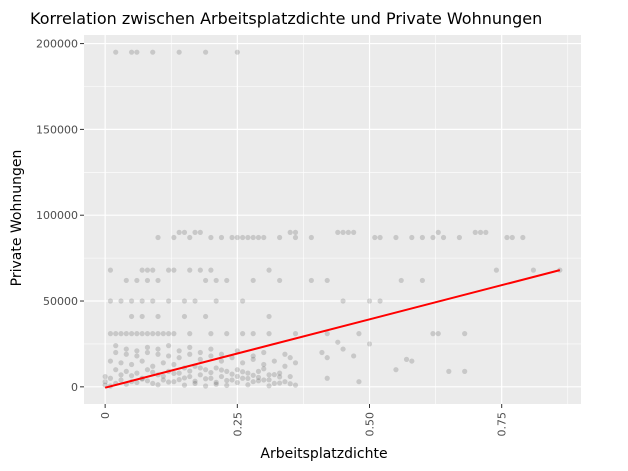  Describe the element at coordinates (60, 301) in the screenshot. I see `y-tick-label: 50000` at that location.